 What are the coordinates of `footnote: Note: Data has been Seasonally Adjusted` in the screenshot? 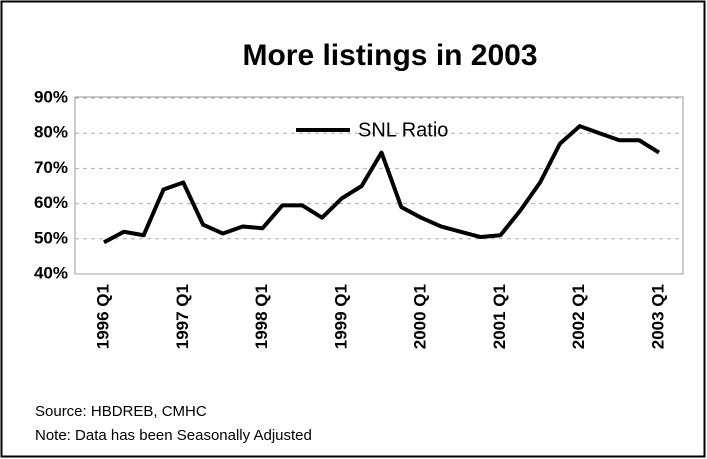 It's located at (173, 435).